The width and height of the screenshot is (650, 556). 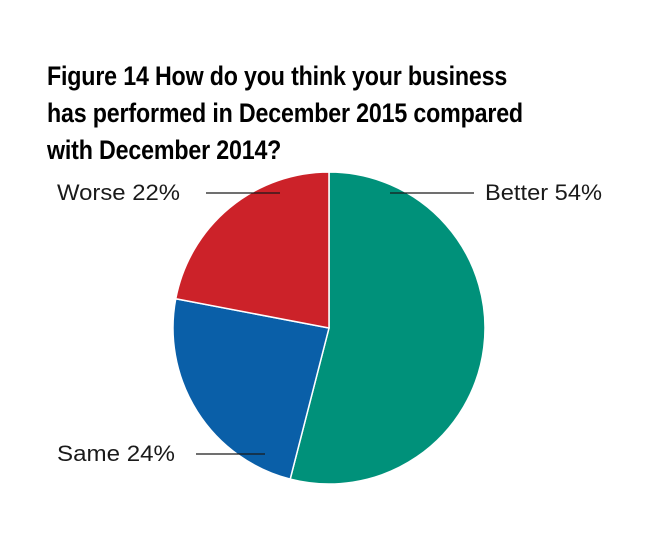 What do you see at coordinates (277, 76) in the screenshot?
I see `chart-title-line-1: Figure 14 How do you think your business` at bounding box center [277, 76].